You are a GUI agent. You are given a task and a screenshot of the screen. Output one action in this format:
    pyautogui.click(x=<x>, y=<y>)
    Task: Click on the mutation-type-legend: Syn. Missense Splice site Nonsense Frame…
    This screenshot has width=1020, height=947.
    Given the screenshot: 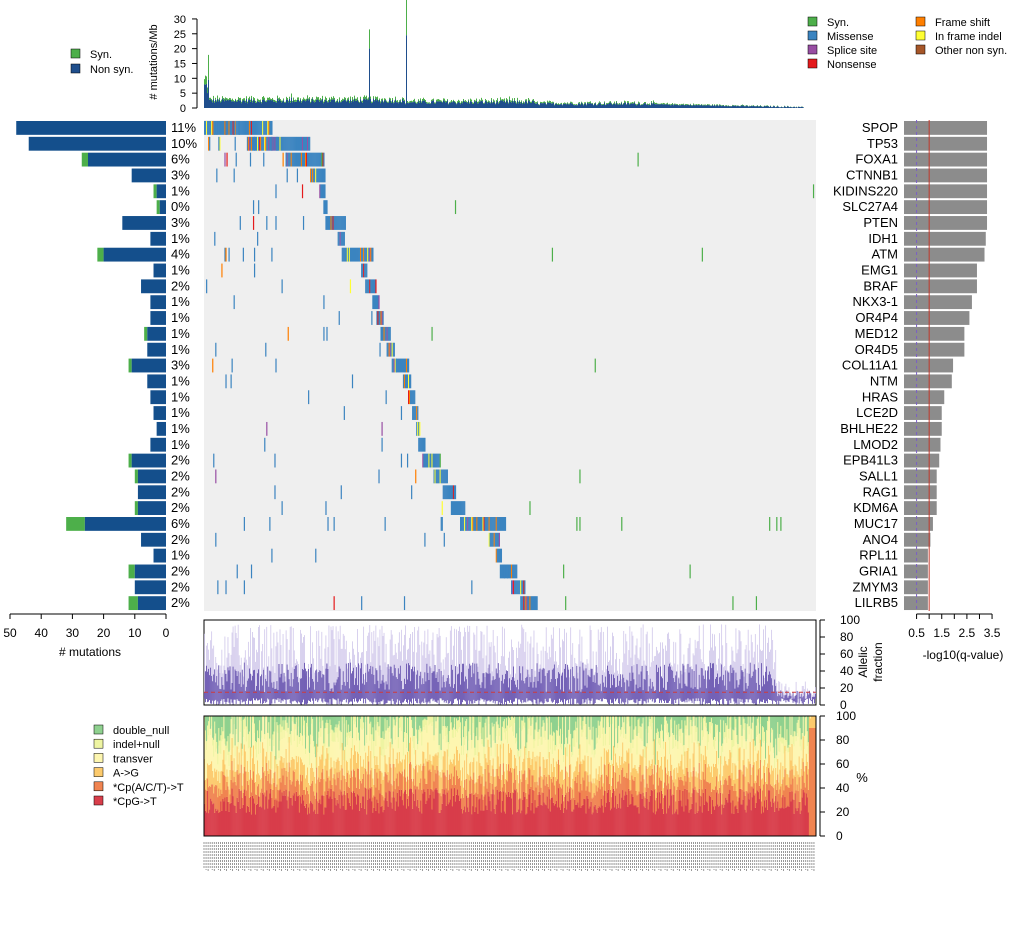 What is the action you would take?
    pyautogui.click(x=907, y=43)
    